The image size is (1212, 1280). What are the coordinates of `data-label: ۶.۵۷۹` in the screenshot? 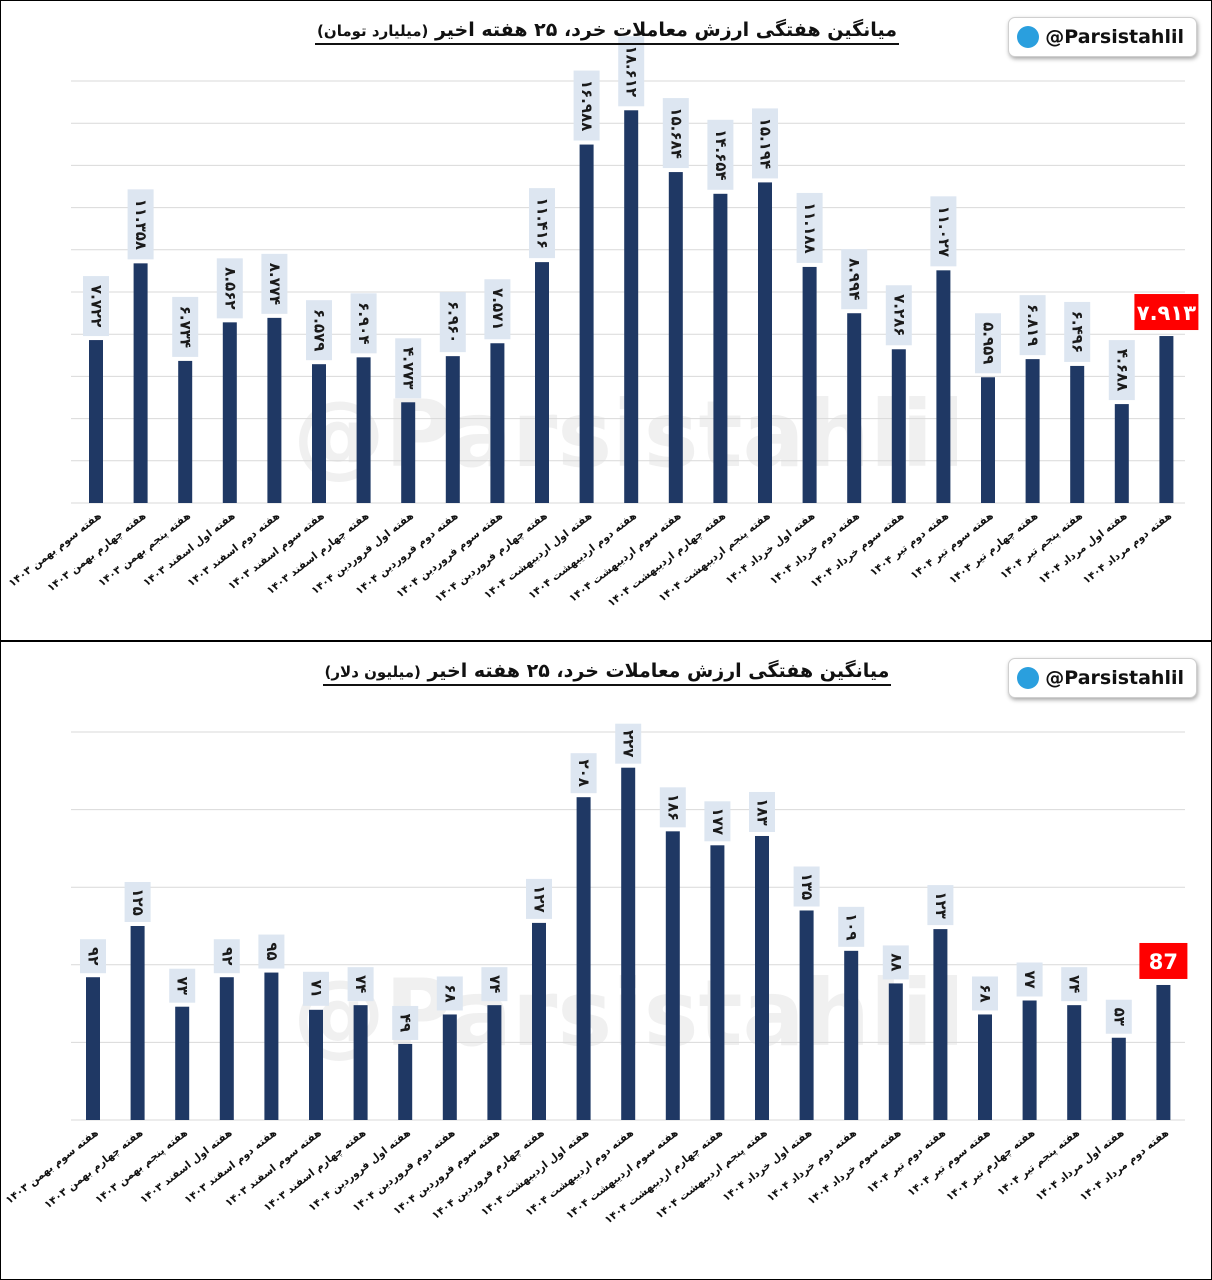 It's located at (319, 330).